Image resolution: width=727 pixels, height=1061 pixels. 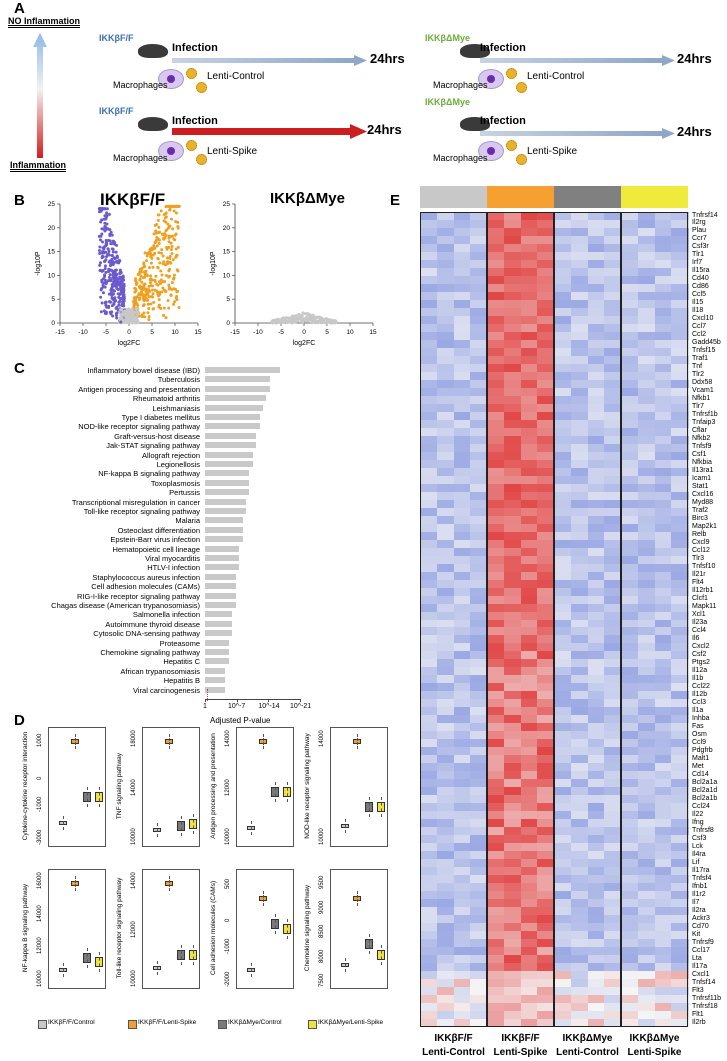 I want to click on threshold-line, so click(x=207, y=695).